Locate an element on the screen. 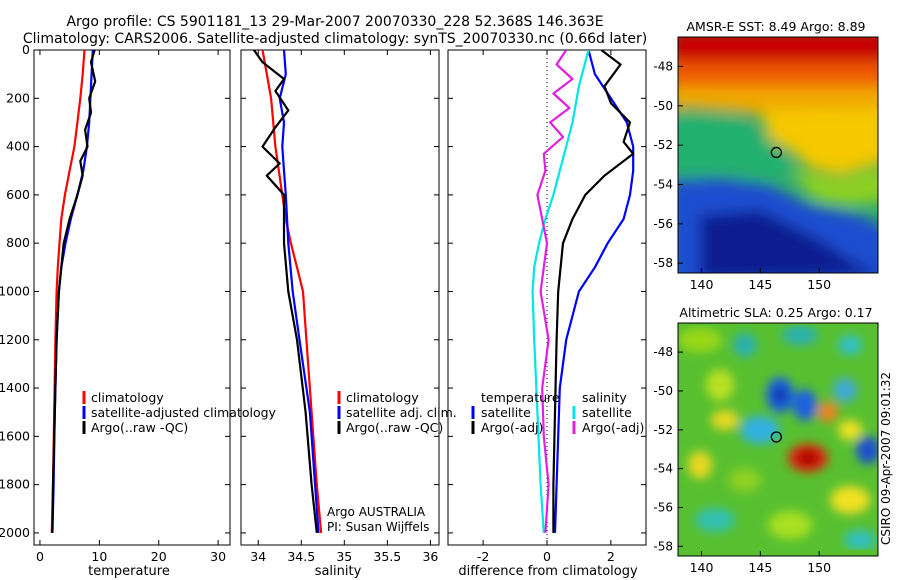 The height and width of the screenshot is (580, 900). y-tick-label: 1600 is located at coordinates (15, 435).